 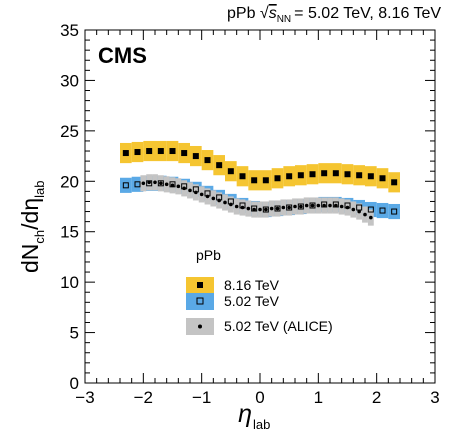 I want to click on y-tick-label: 15, so click(x=69, y=232).